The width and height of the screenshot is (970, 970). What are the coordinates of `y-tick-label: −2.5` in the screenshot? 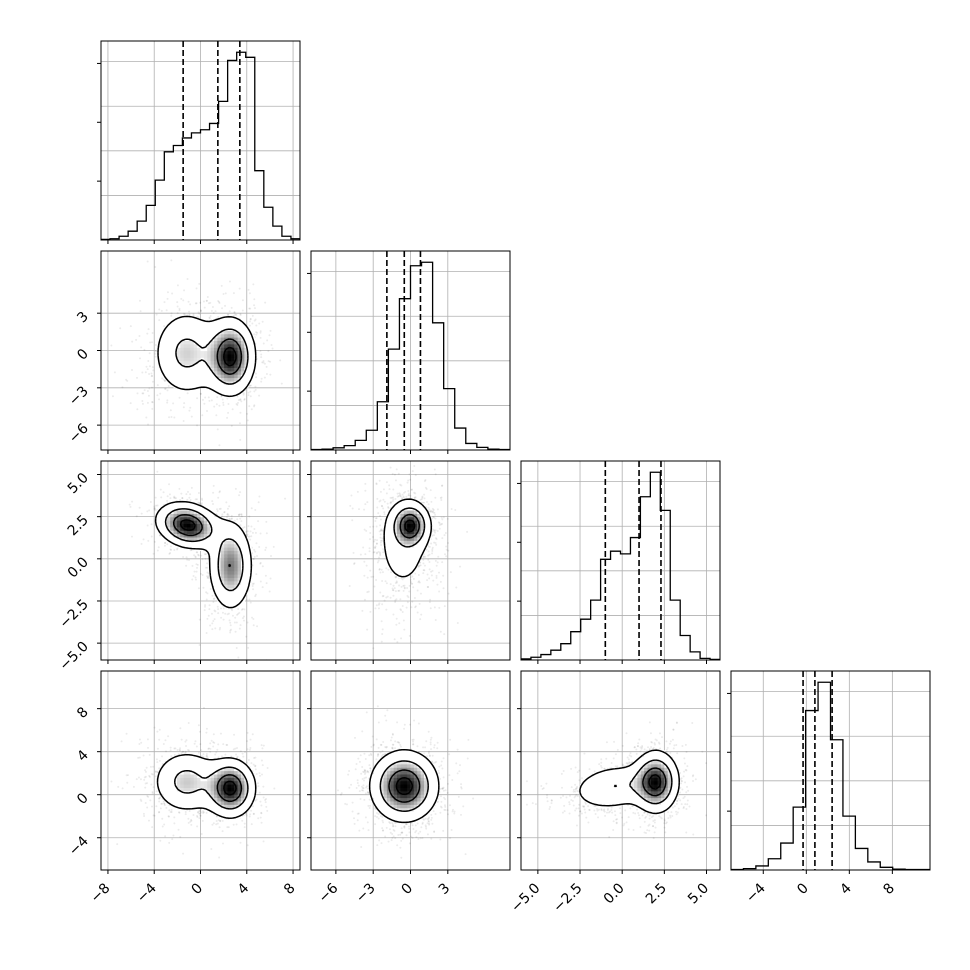 It's located at (73, 613).